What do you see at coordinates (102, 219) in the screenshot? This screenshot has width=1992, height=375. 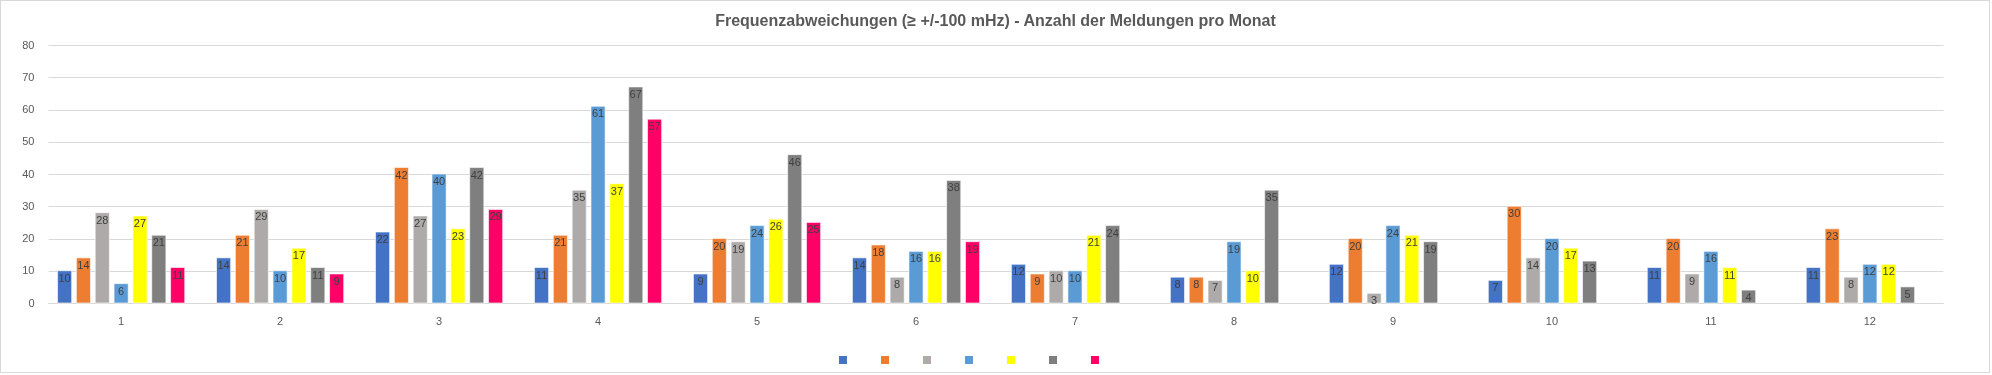 I see `data-label: 28` at bounding box center [102, 219].